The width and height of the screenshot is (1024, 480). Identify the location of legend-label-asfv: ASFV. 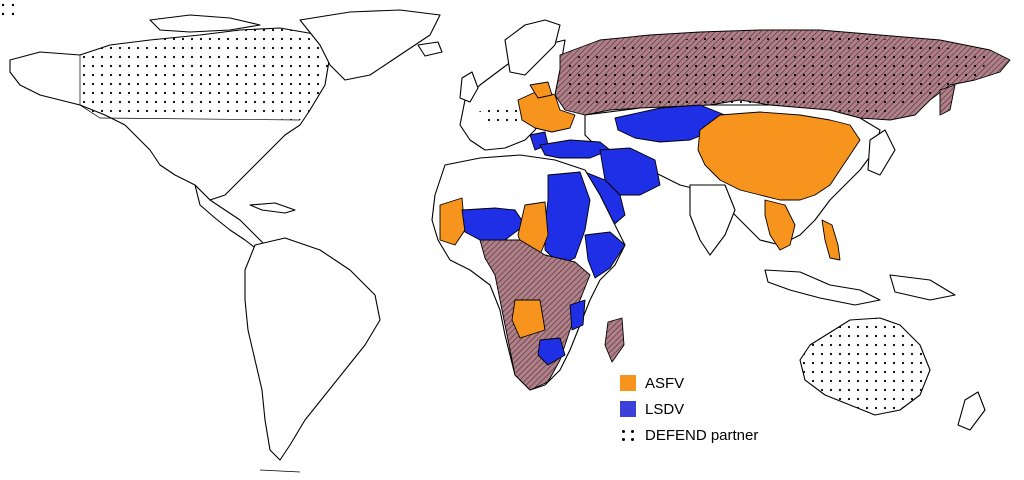
(665, 383).